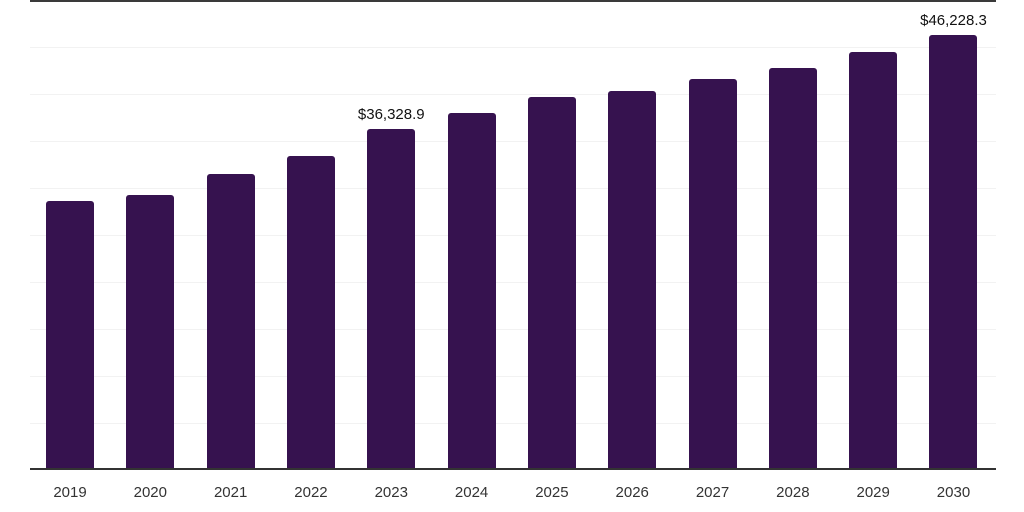  I want to click on x-tick-label-2024: 2024, so click(471, 492).